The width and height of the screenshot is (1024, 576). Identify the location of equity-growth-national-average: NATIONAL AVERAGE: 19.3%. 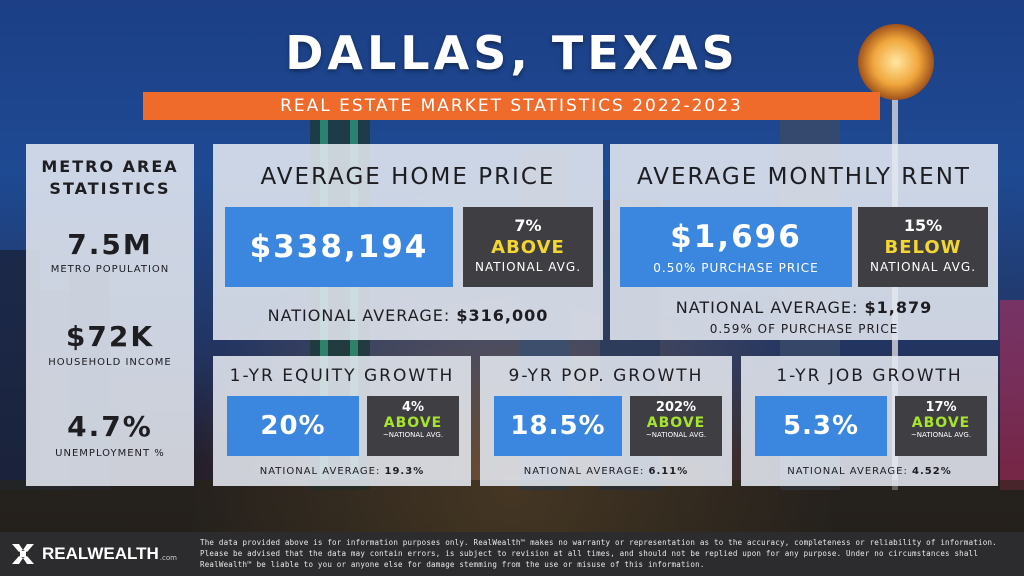
(342, 471).